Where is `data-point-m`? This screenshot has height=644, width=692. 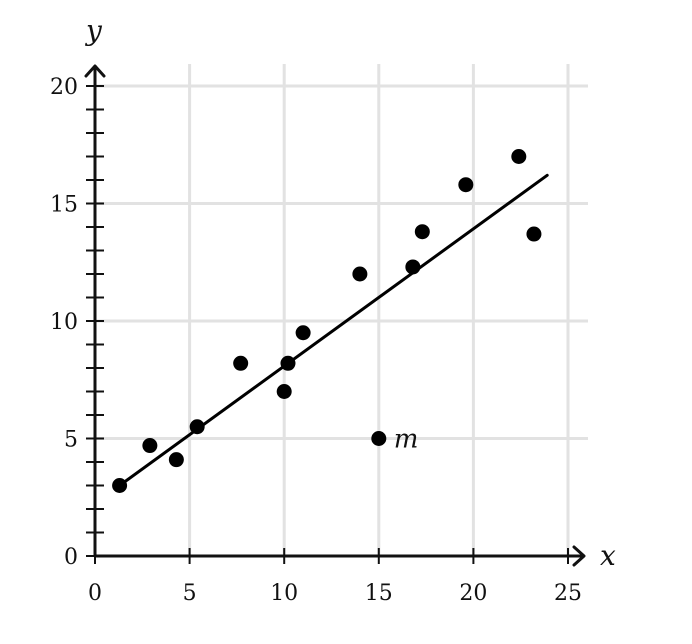 data-point-m is located at coordinates (379, 438).